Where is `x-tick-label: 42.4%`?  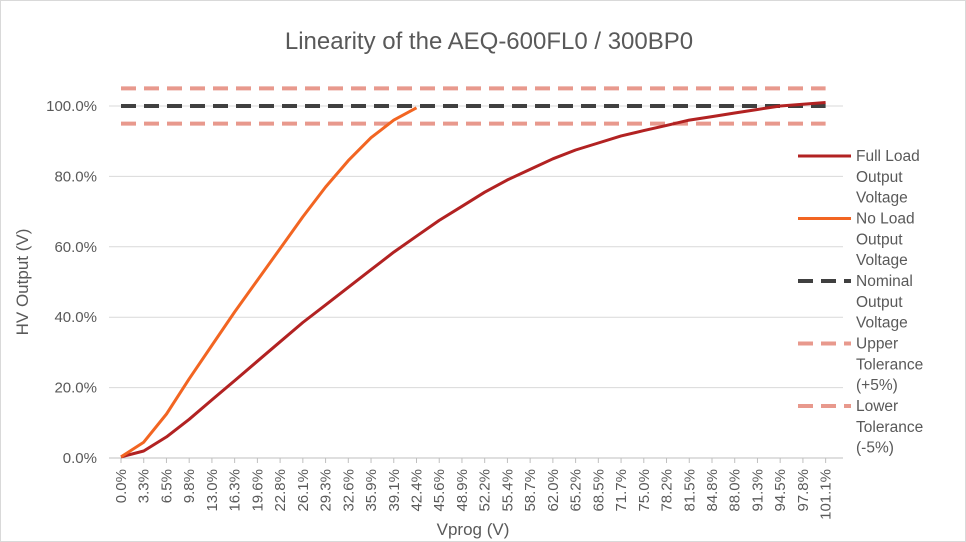
x-tick-label: 42.4% is located at coordinates (416, 490).